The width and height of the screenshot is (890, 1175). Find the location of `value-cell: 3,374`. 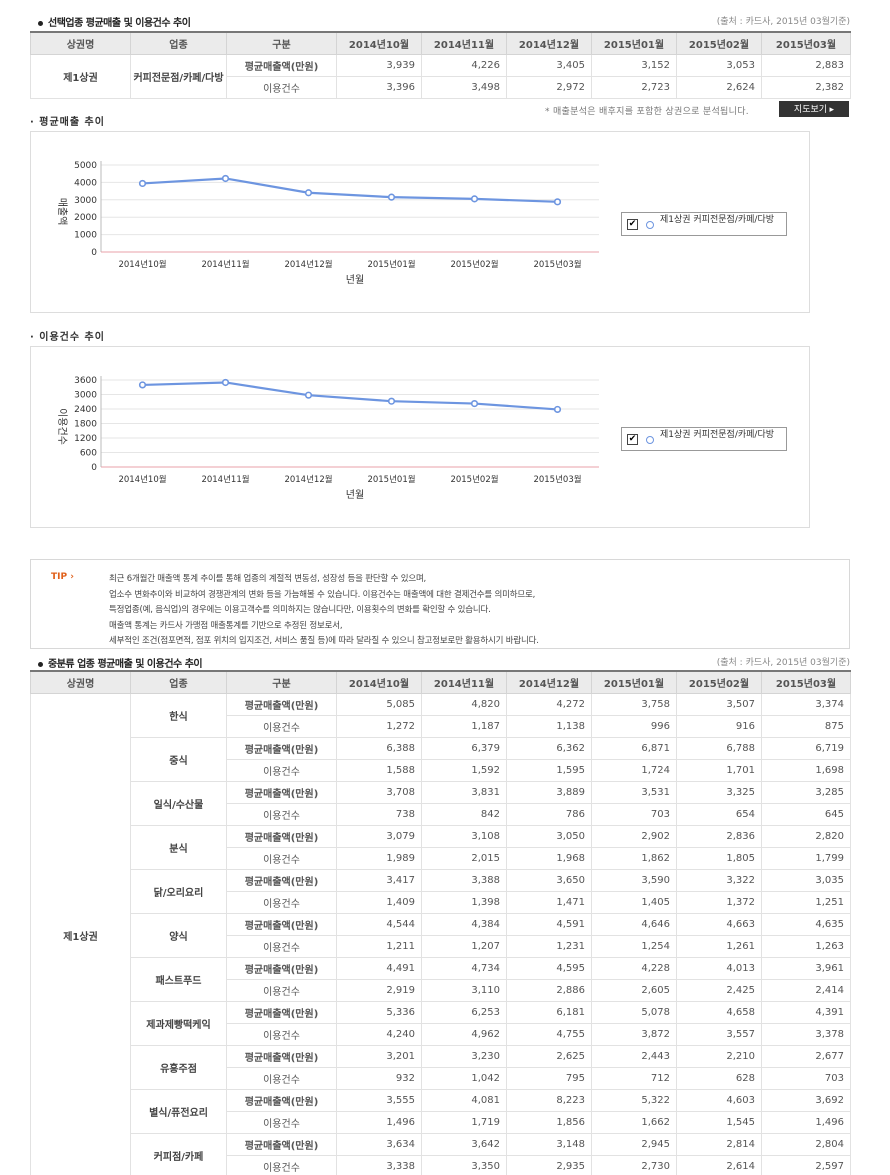

value-cell: 3,374 is located at coordinates (806, 704).